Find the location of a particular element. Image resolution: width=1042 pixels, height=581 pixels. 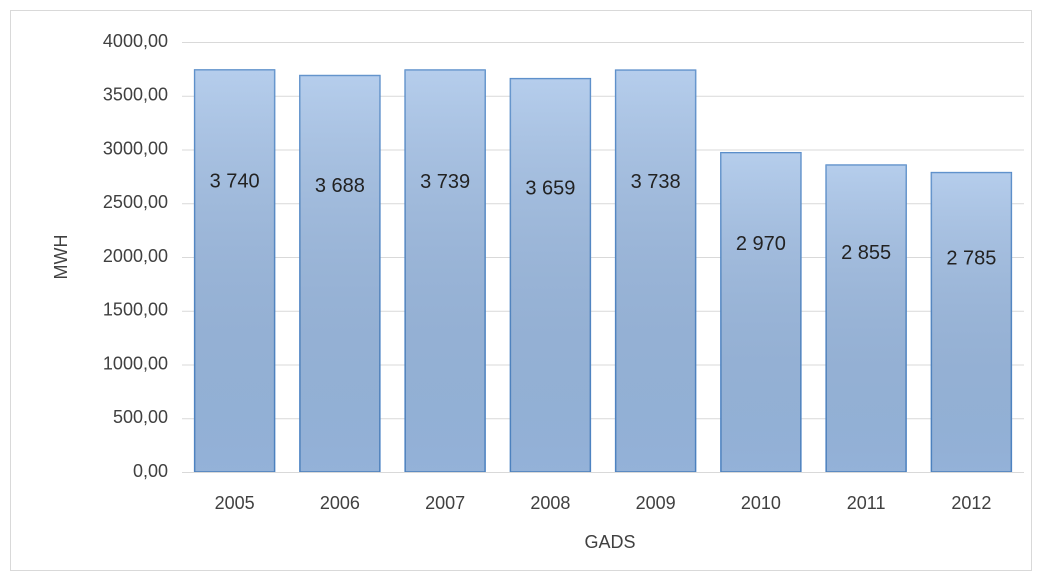

x-tick-label: 2011 is located at coordinates (866, 503).